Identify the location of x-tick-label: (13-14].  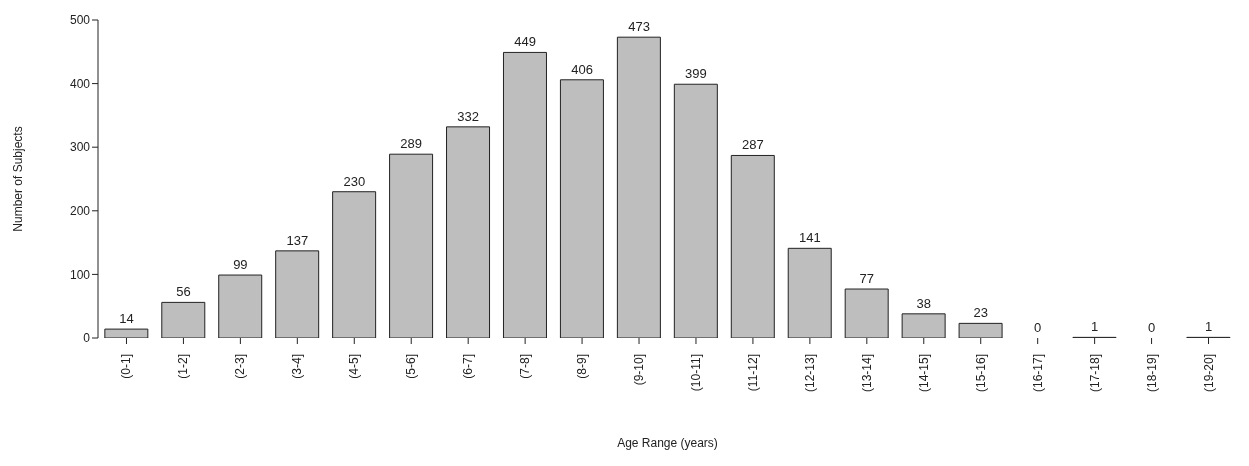
(866, 373).